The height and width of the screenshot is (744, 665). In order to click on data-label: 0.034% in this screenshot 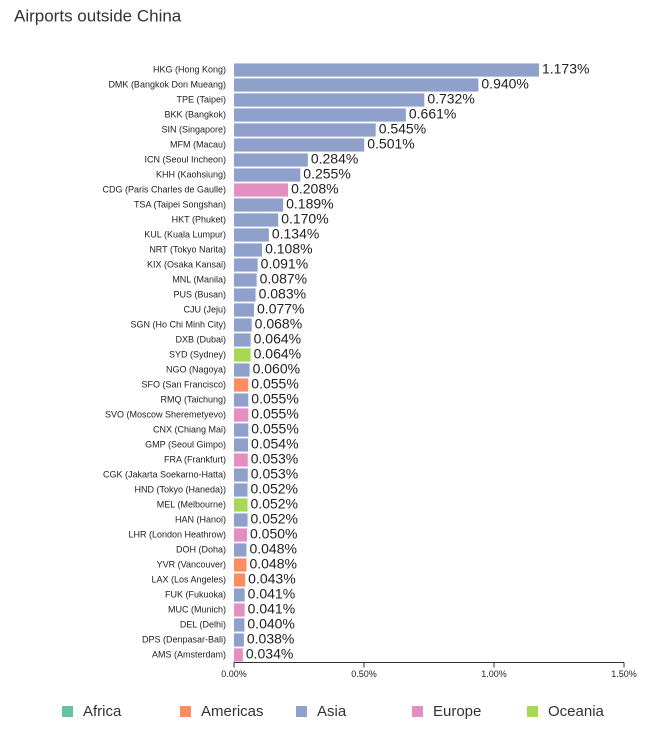, I will do `click(269, 654)`.